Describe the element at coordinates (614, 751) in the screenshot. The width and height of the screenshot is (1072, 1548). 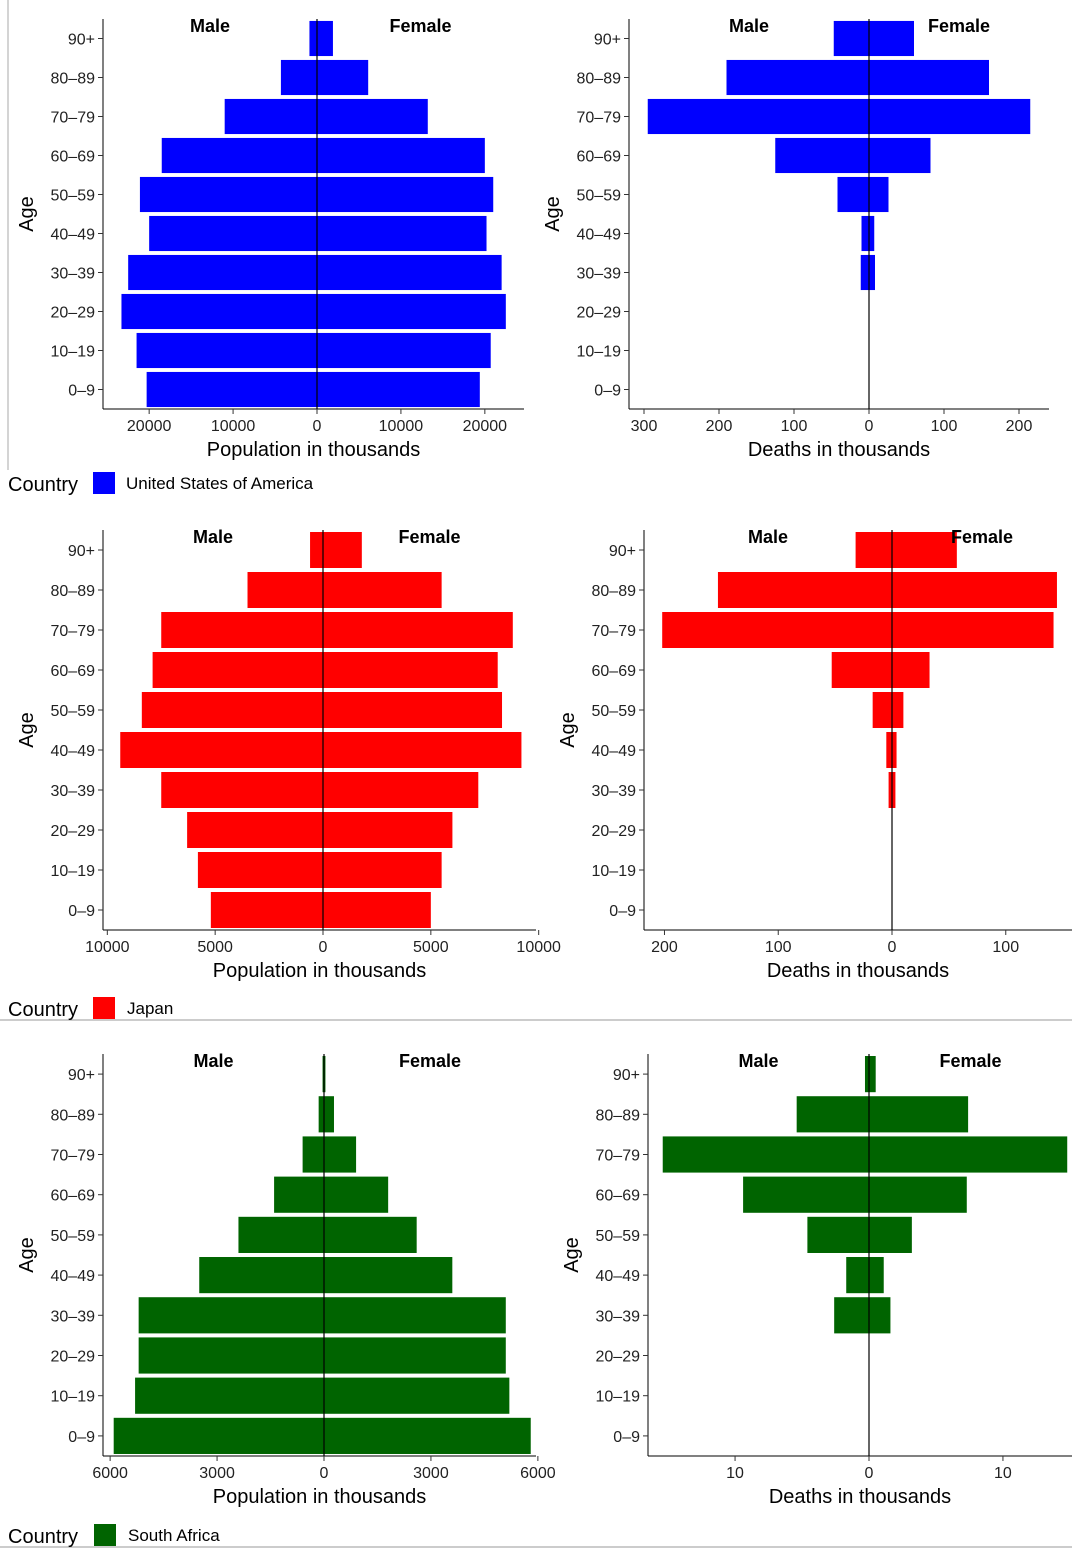
I see `panel-3-y-tick-label-4: 40–49` at that location.